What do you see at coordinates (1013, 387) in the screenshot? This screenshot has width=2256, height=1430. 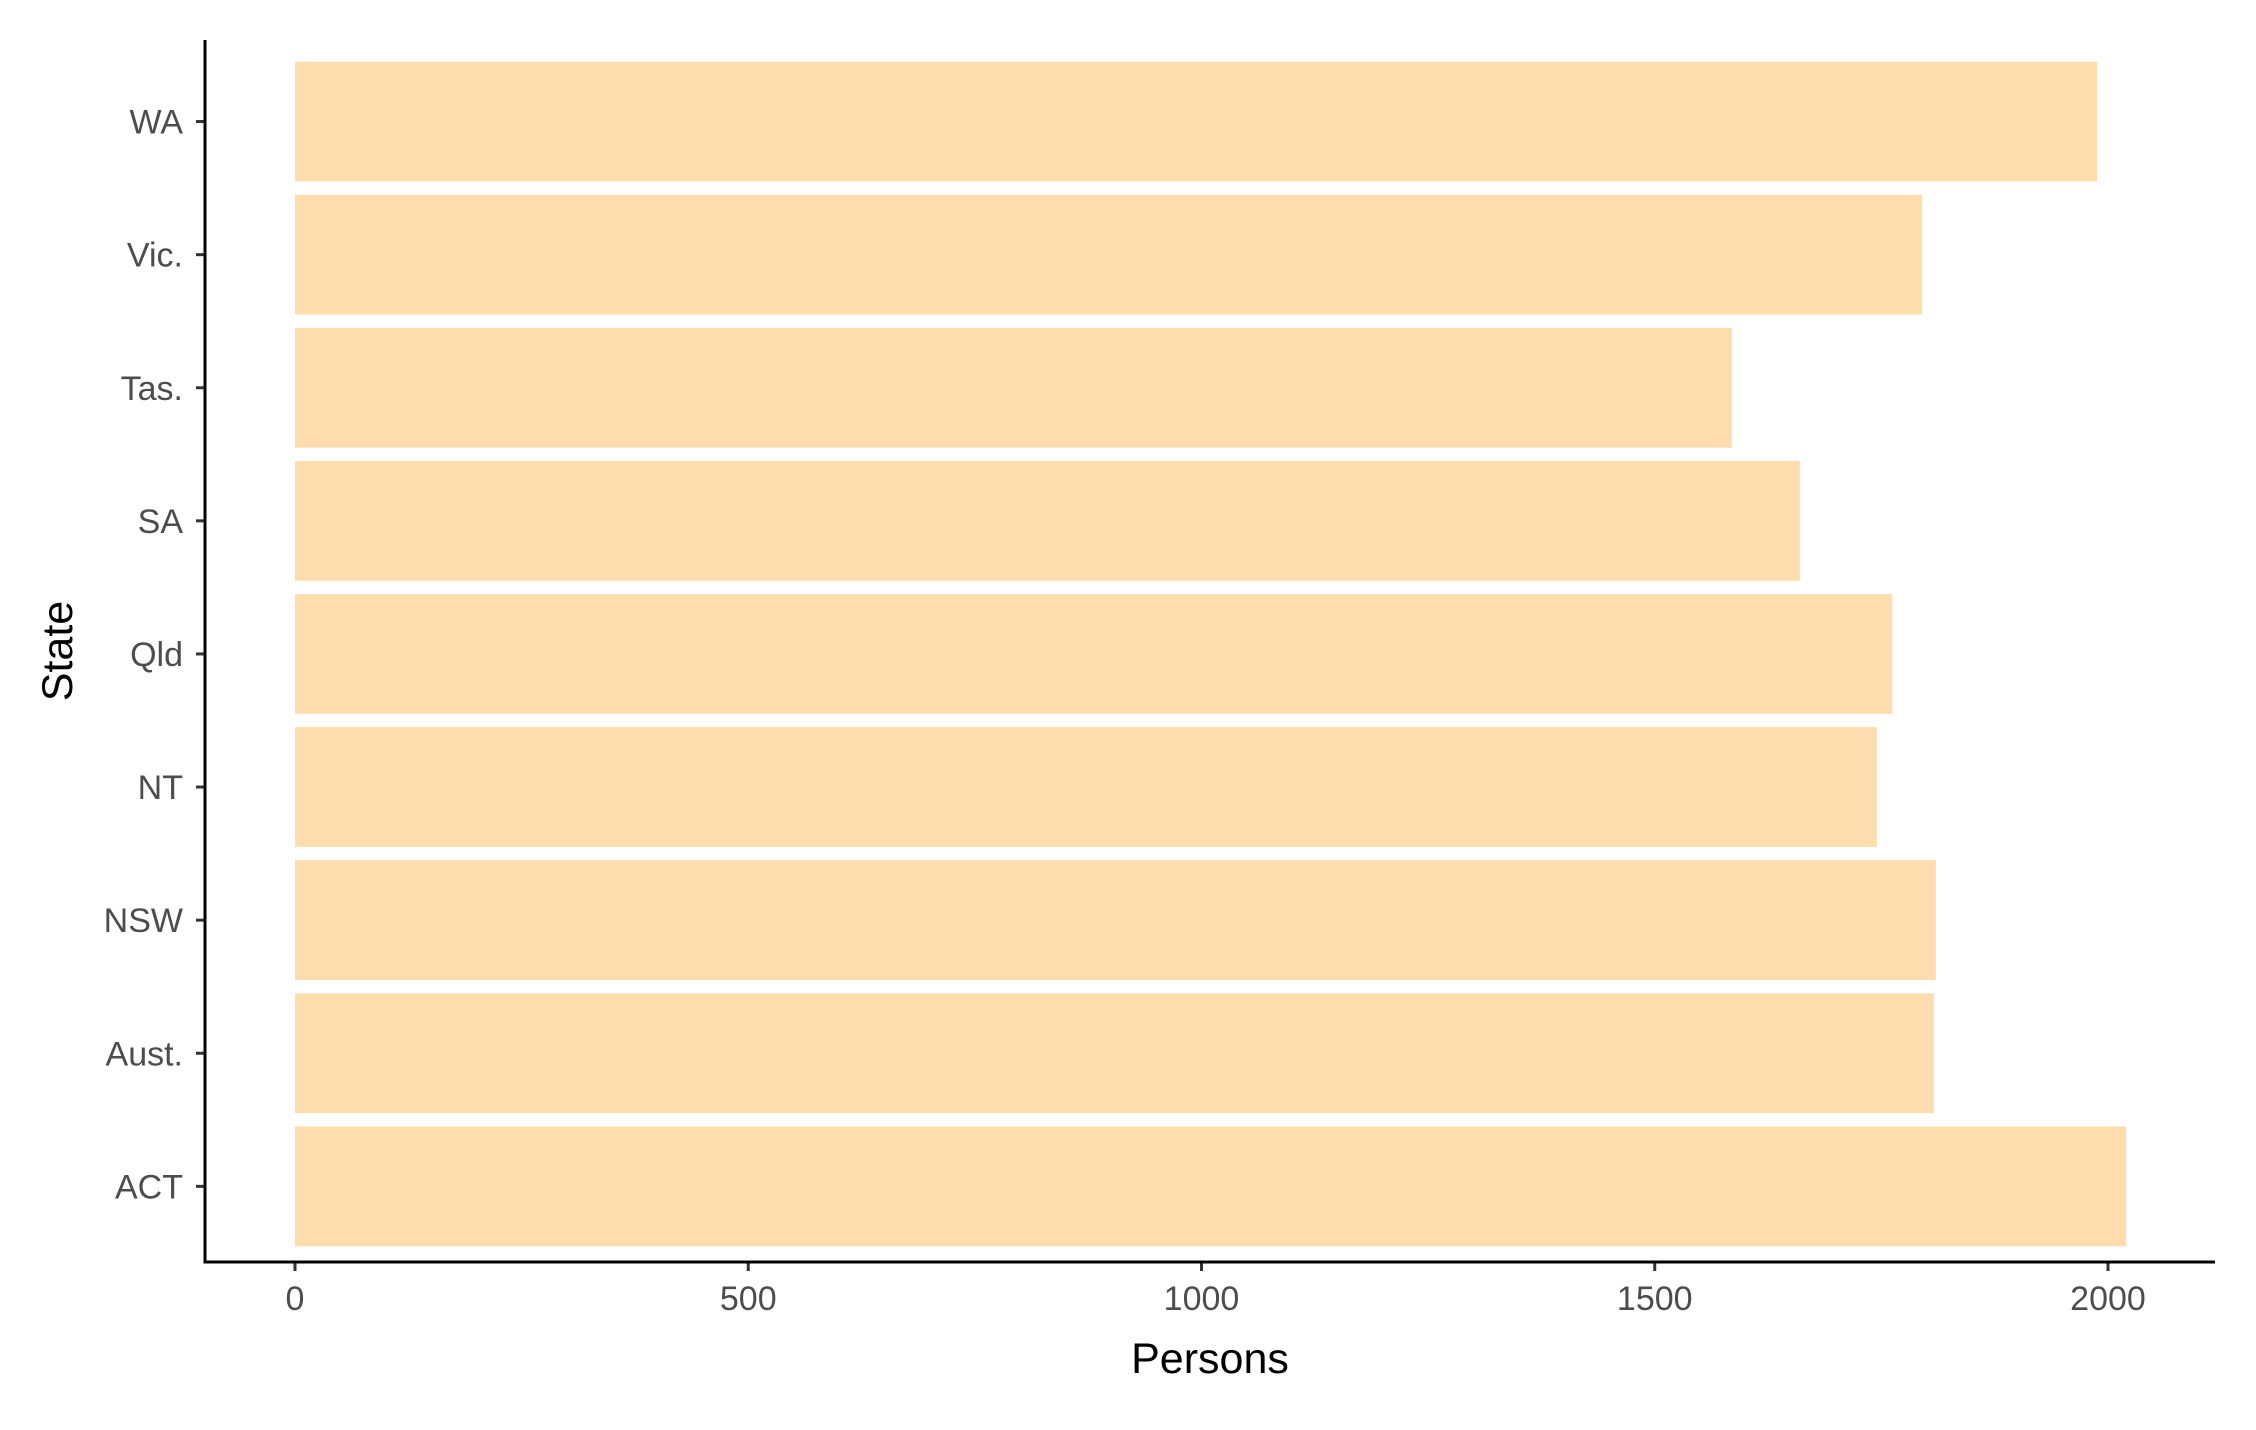 I see `bar-tas` at bounding box center [1013, 387].